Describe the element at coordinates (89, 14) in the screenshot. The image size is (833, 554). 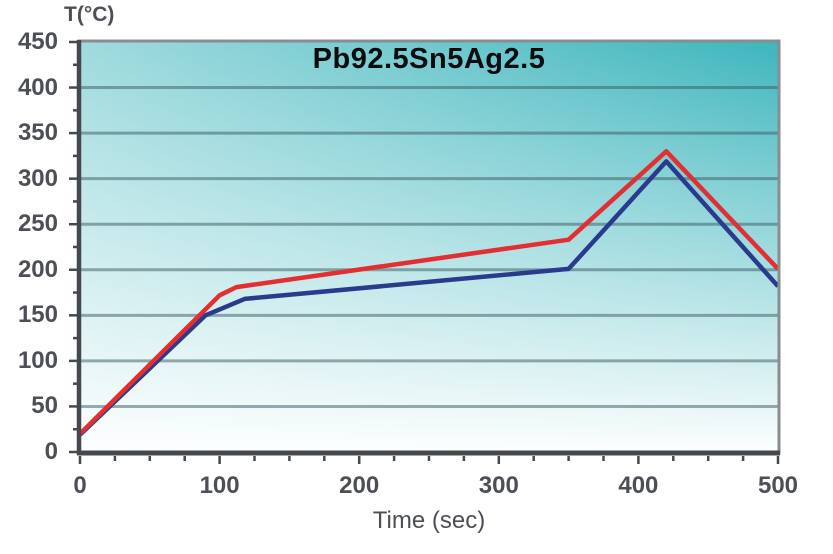
I see `y-axis-title: T(°C)` at that location.